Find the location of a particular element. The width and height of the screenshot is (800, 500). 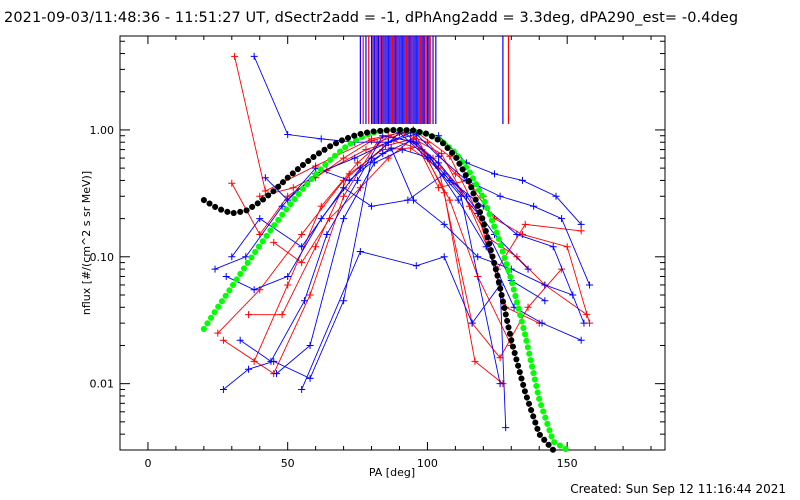

y-tick-label: 1.00 is located at coordinates (102, 130).